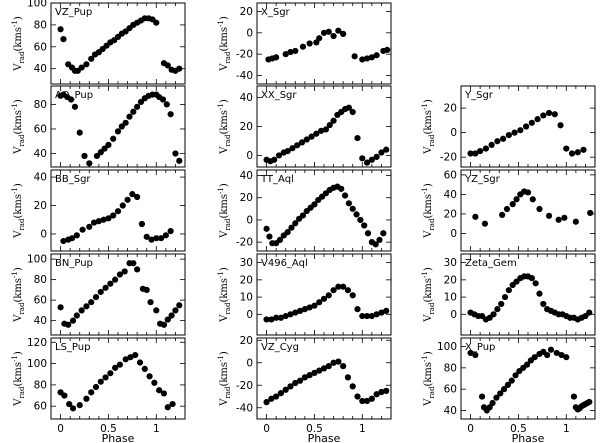 The height and width of the screenshot is (443, 600). I want to click on panel-title: XX_Sgr, so click(279, 95).